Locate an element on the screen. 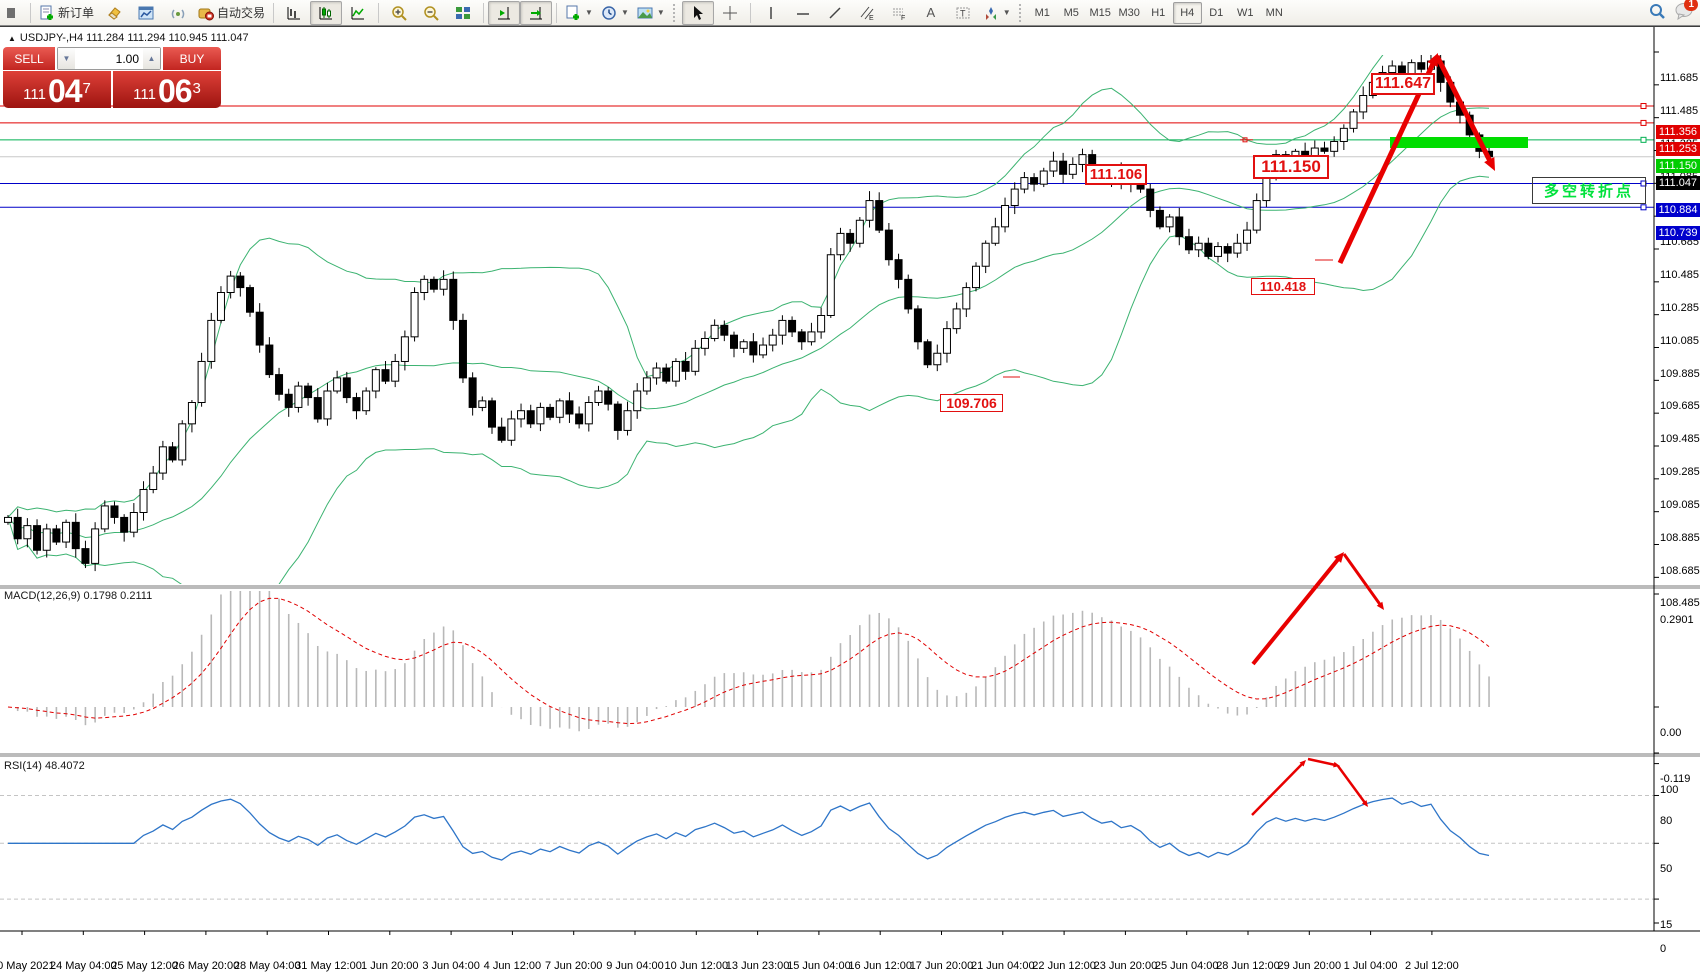 Image resolution: width=1700 pixels, height=972 pixels. toolbar: 新订单 自动交易 is located at coordinates (850, 13).